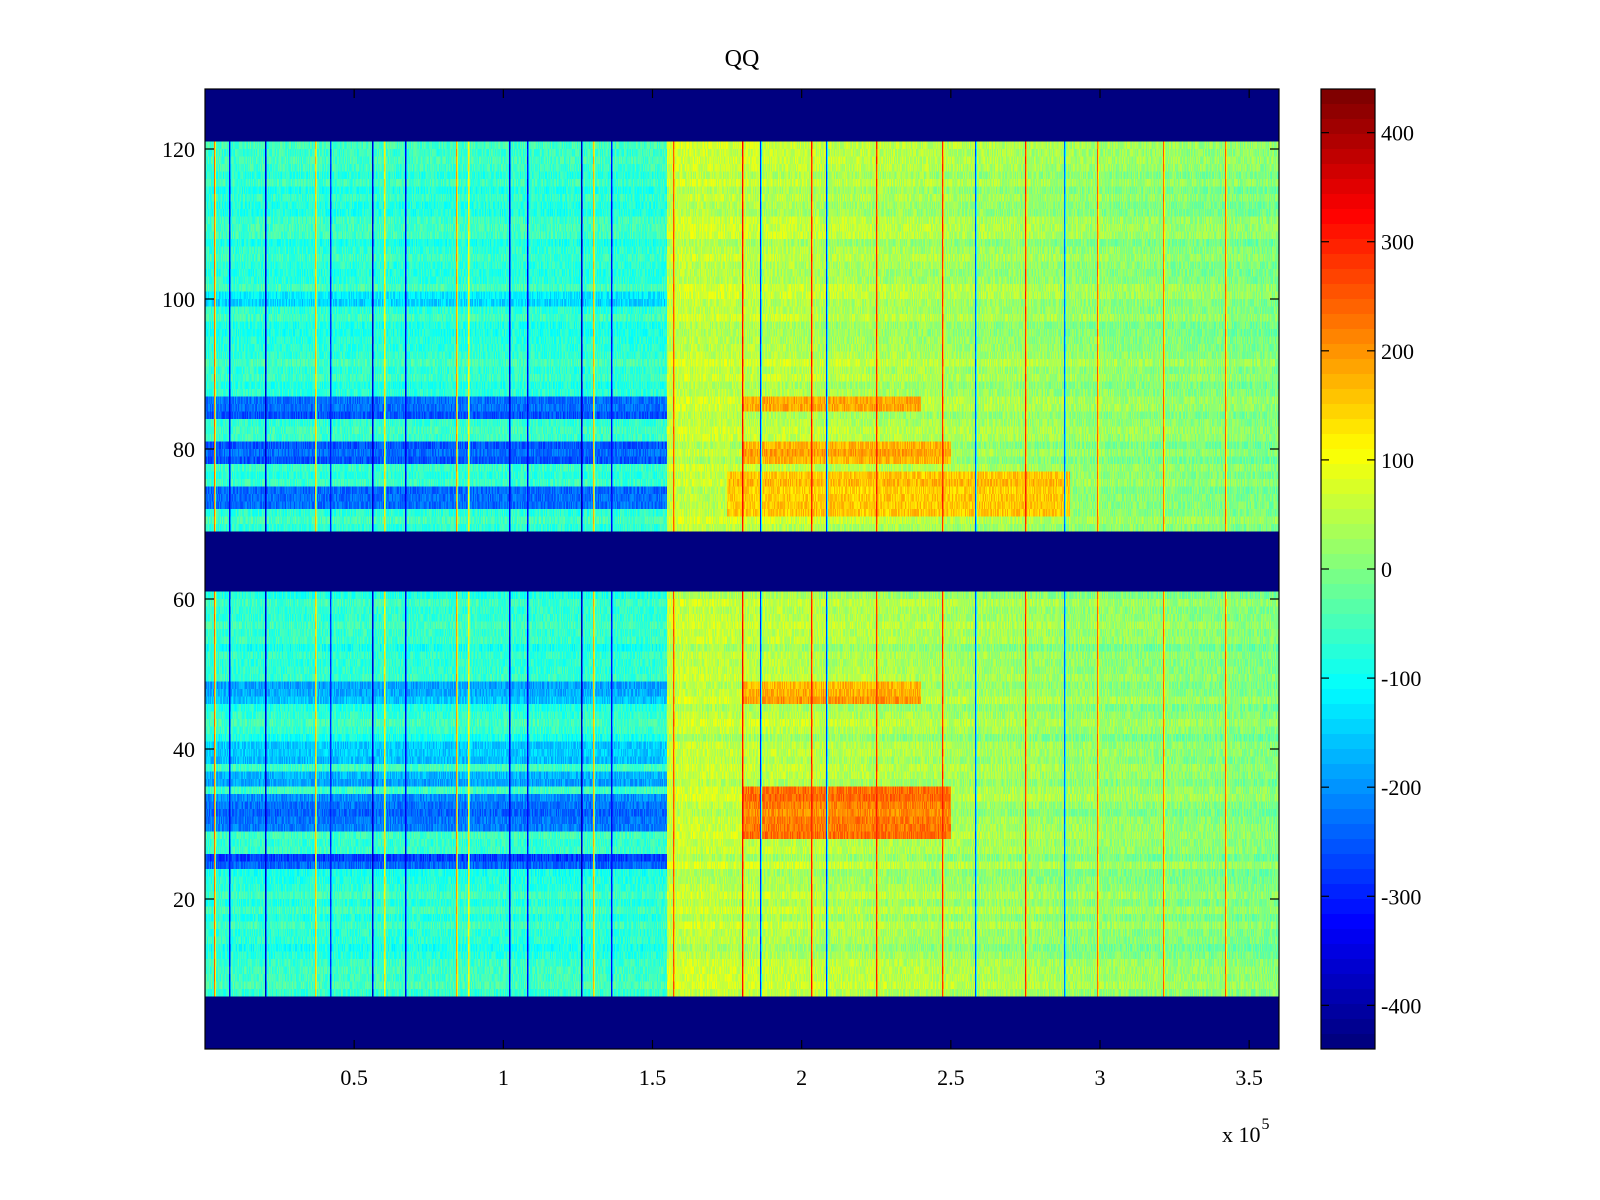 Image resolution: width=1600 pixels, height=1200 pixels. Describe the element at coordinates (951, 1077) in the screenshot. I see `x-tick-label: 2.5` at that location.